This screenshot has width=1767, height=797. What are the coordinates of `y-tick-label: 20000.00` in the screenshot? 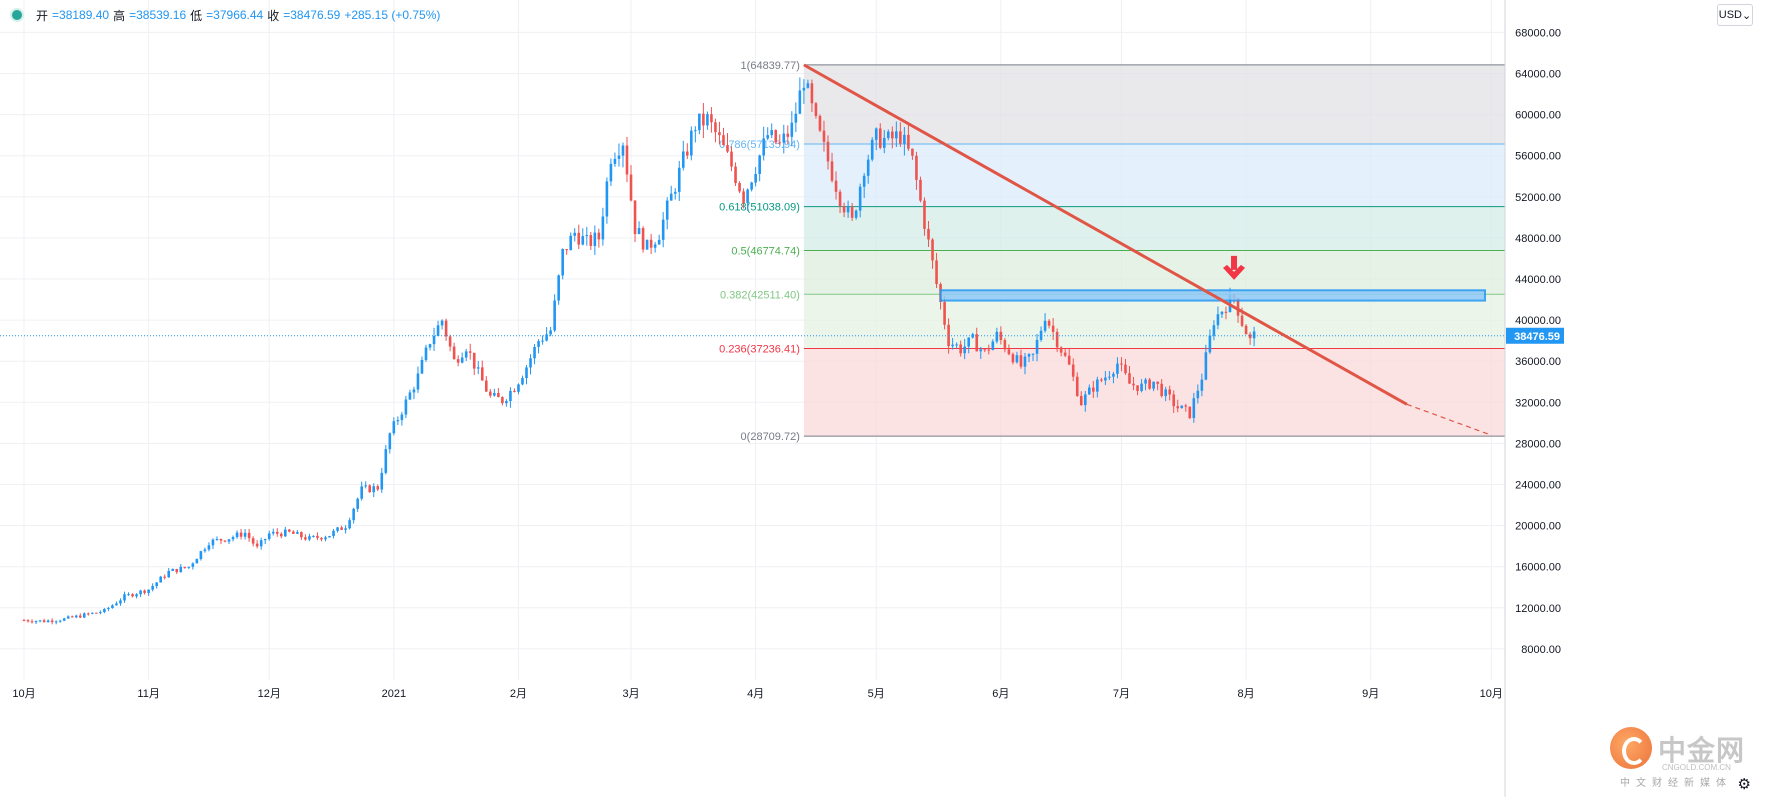 It's located at (1538, 527).